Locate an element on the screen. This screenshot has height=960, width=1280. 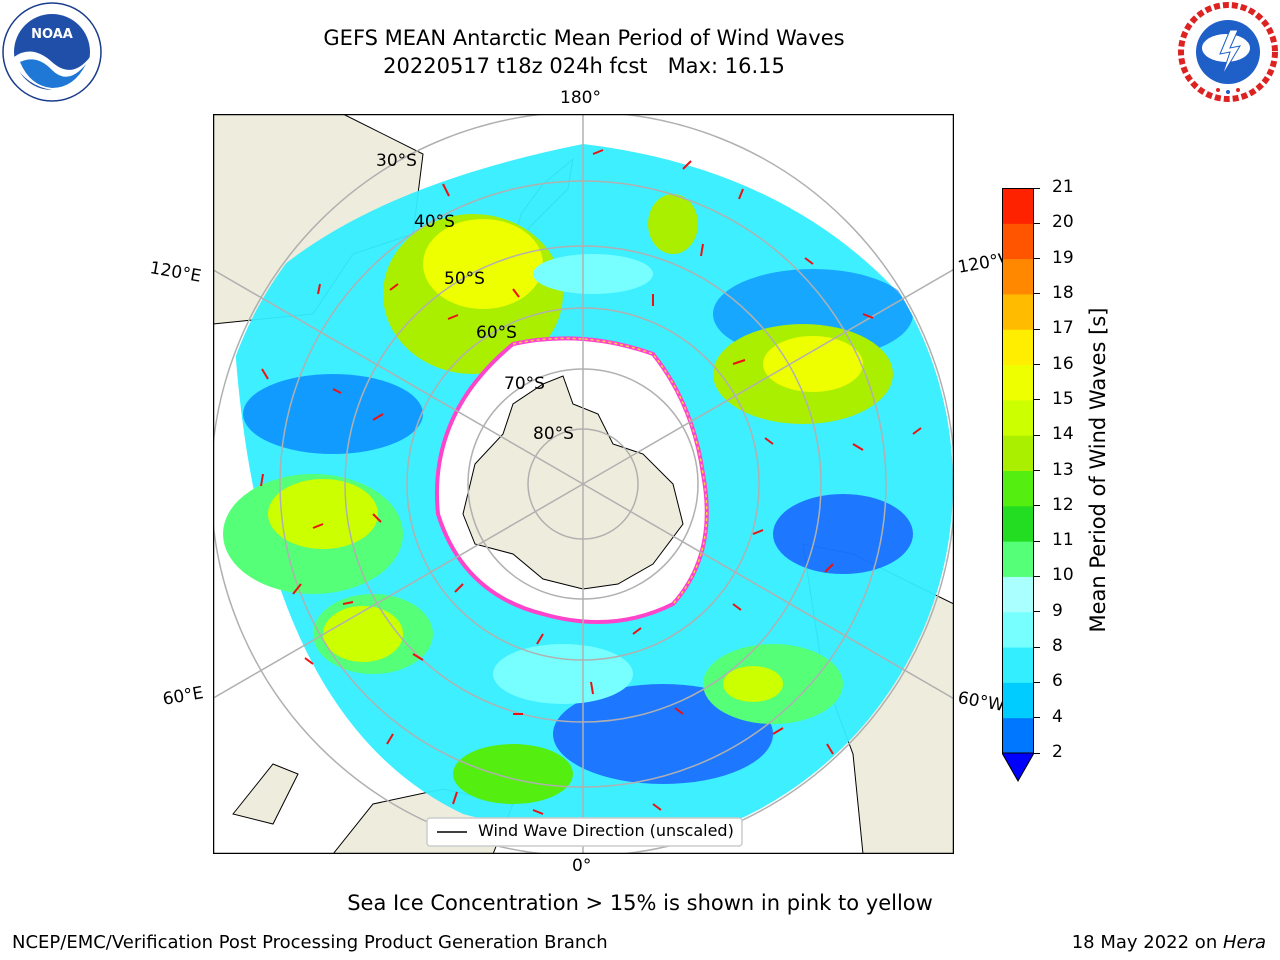
lon-label-0: 0° is located at coordinates (582, 866).